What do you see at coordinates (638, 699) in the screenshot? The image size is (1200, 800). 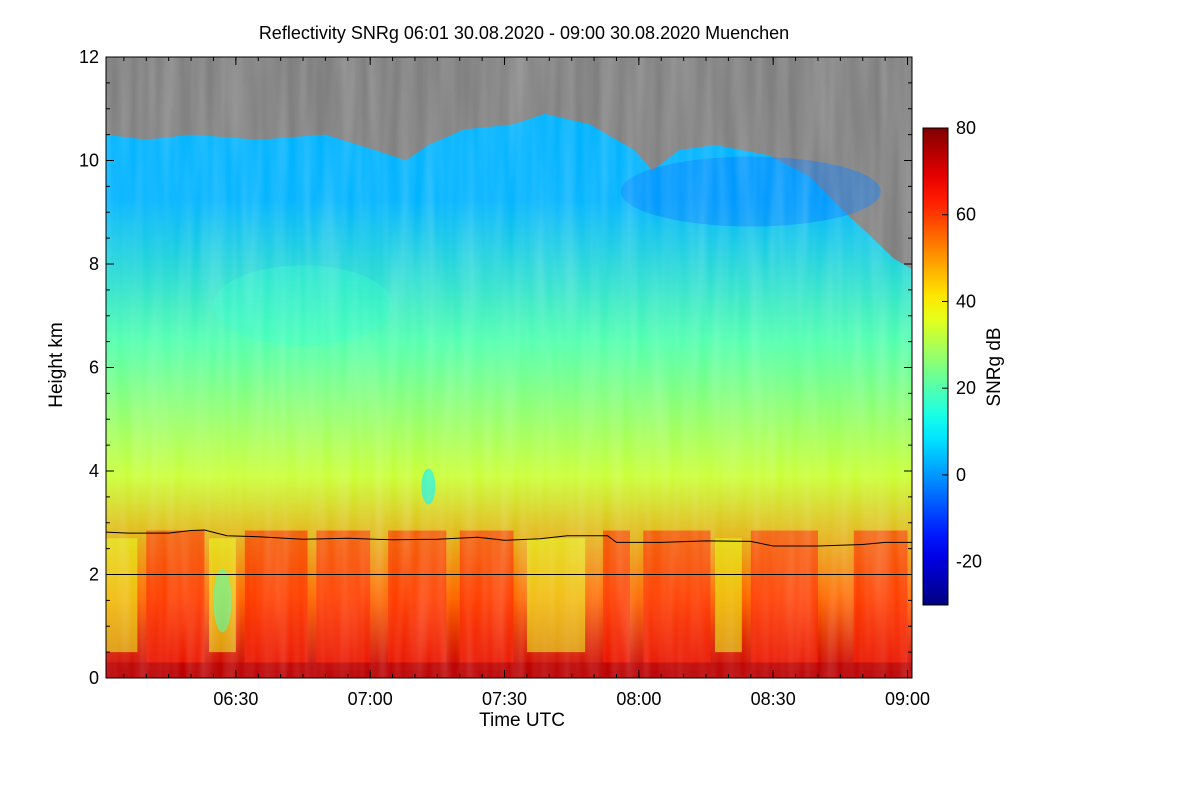 I see `x-tick-label: 08:00` at bounding box center [638, 699].